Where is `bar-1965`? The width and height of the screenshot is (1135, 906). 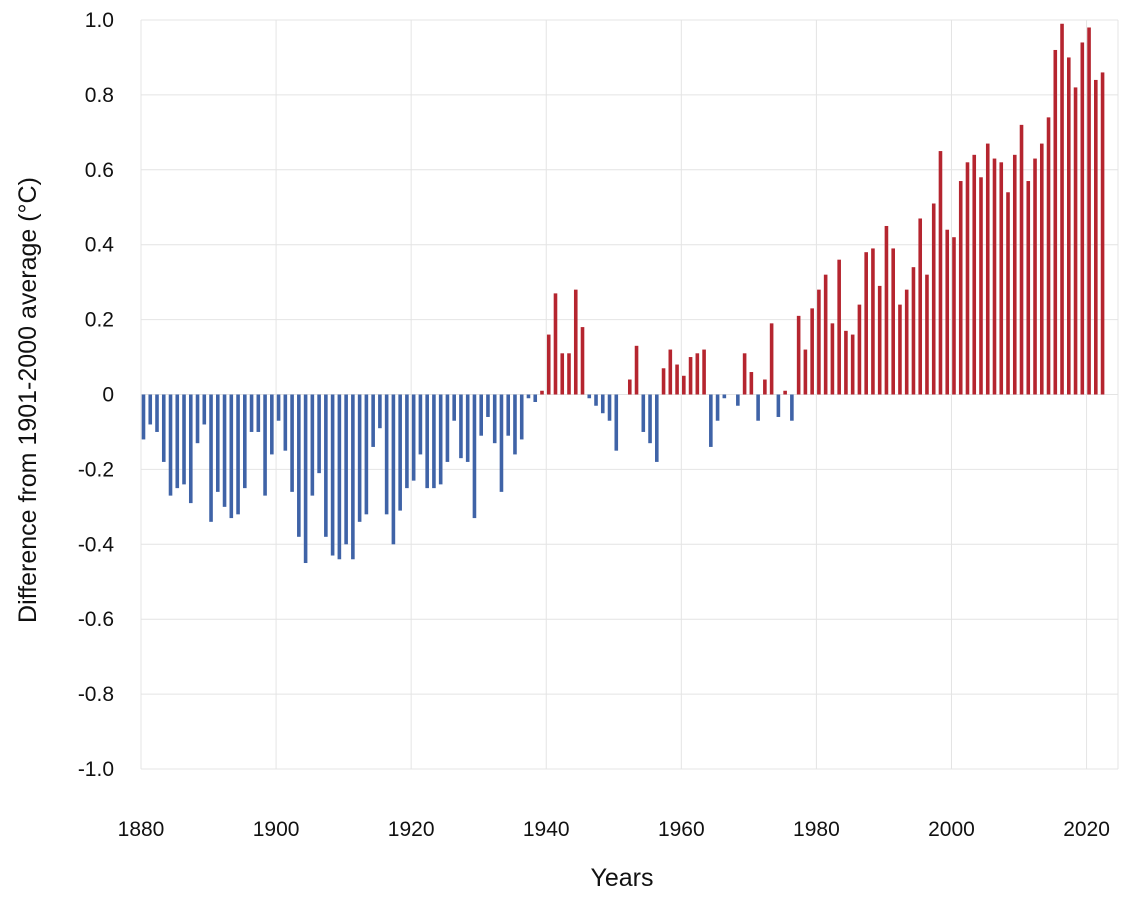 bar-1965 is located at coordinates (718, 408).